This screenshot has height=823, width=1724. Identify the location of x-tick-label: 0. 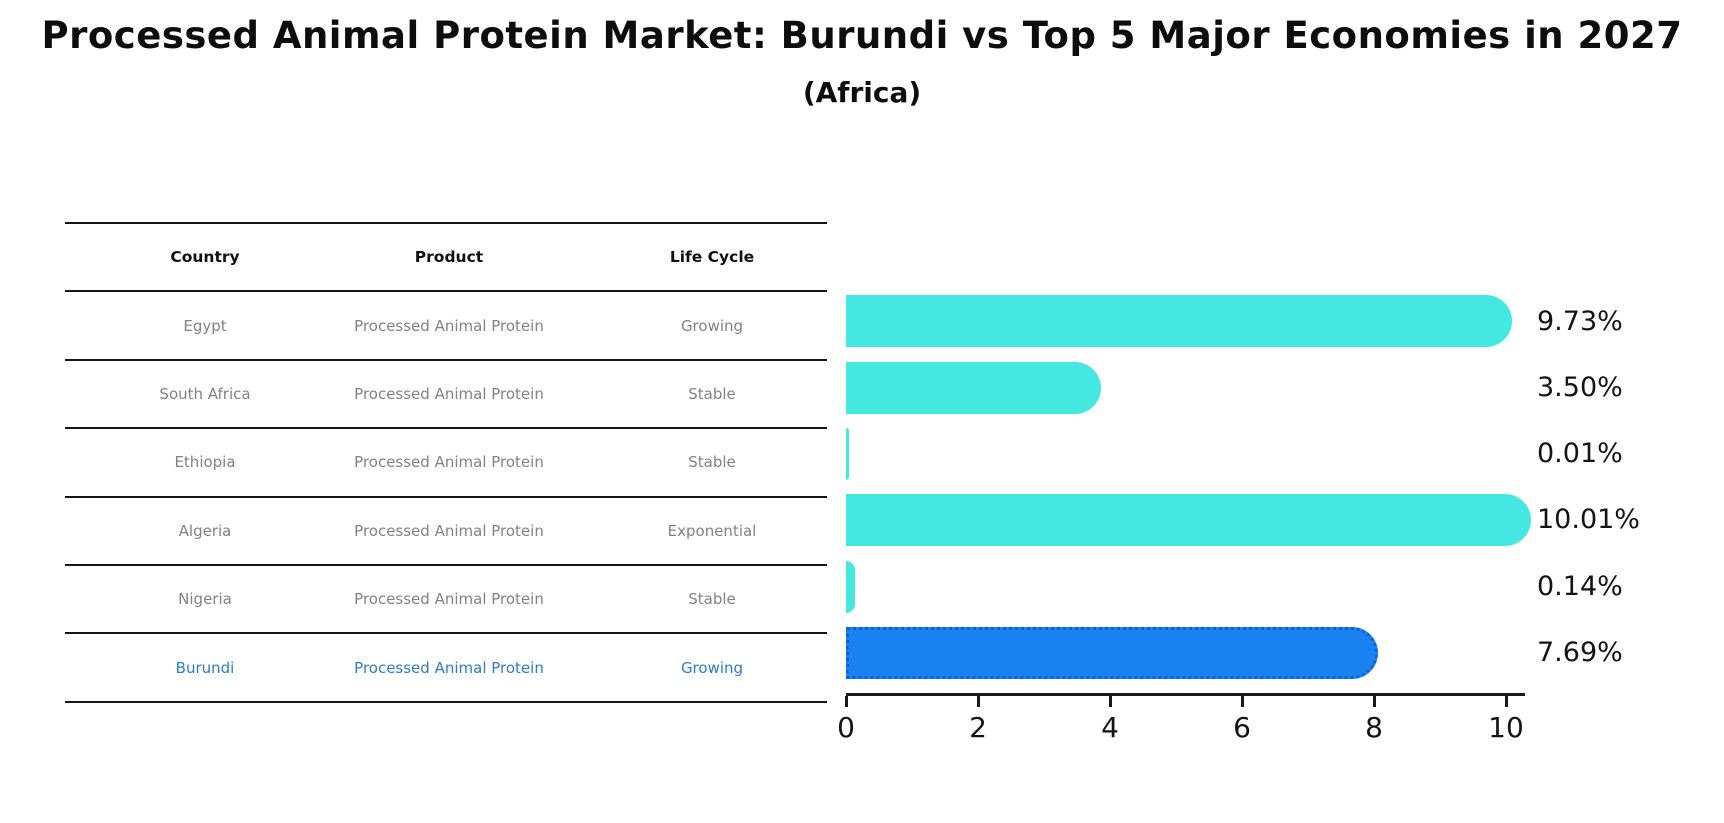
(846, 727).